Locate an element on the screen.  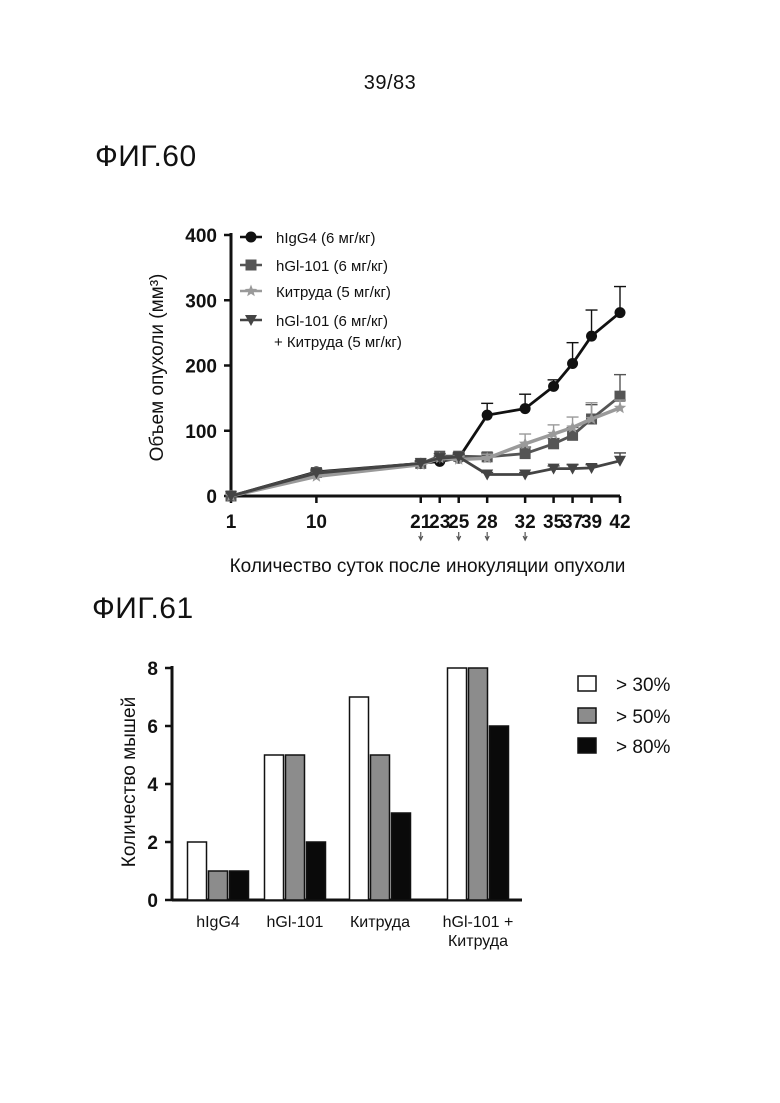
y-tick-label: 4 is located at coordinates (152, 785).